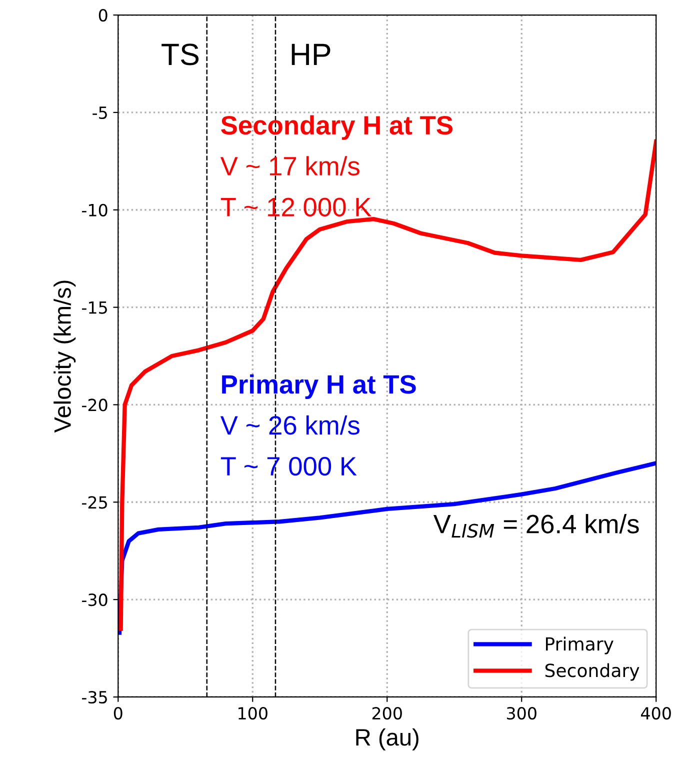 This screenshot has height=771, width=675. What do you see at coordinates (94, 697) in the screenshot?
I see `y-tick-label: -35` at bounding box center [94, 697].